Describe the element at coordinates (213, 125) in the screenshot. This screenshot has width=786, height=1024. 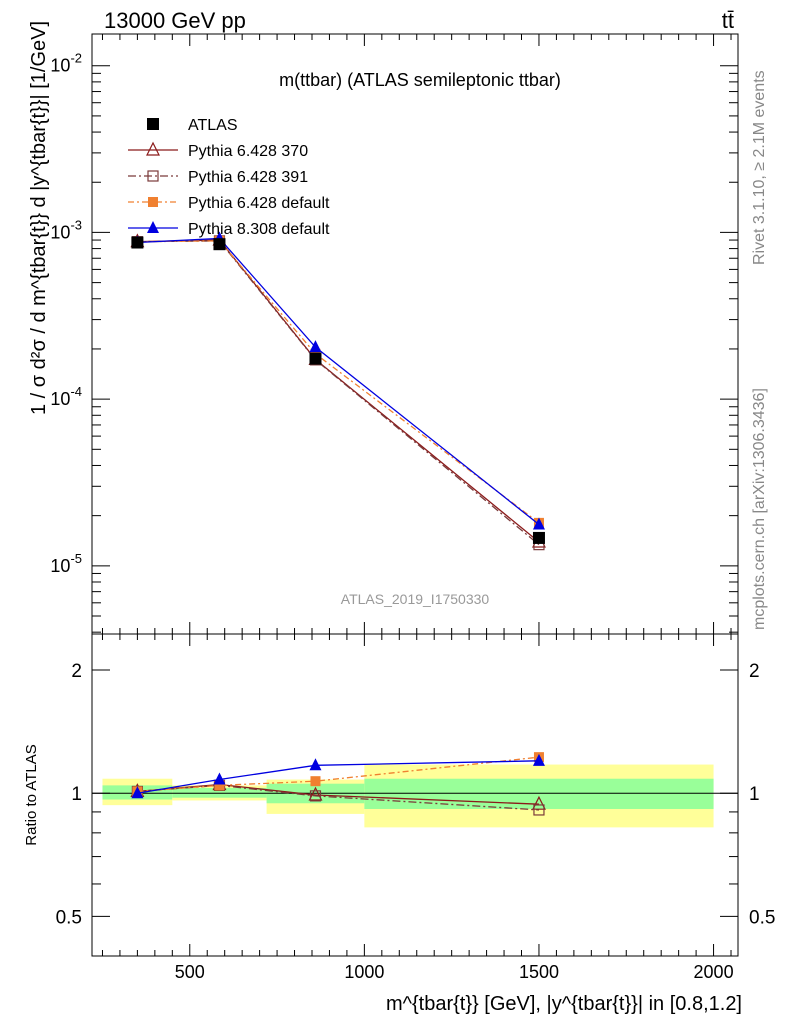
I see `legend-label: ATLAS` at that location.